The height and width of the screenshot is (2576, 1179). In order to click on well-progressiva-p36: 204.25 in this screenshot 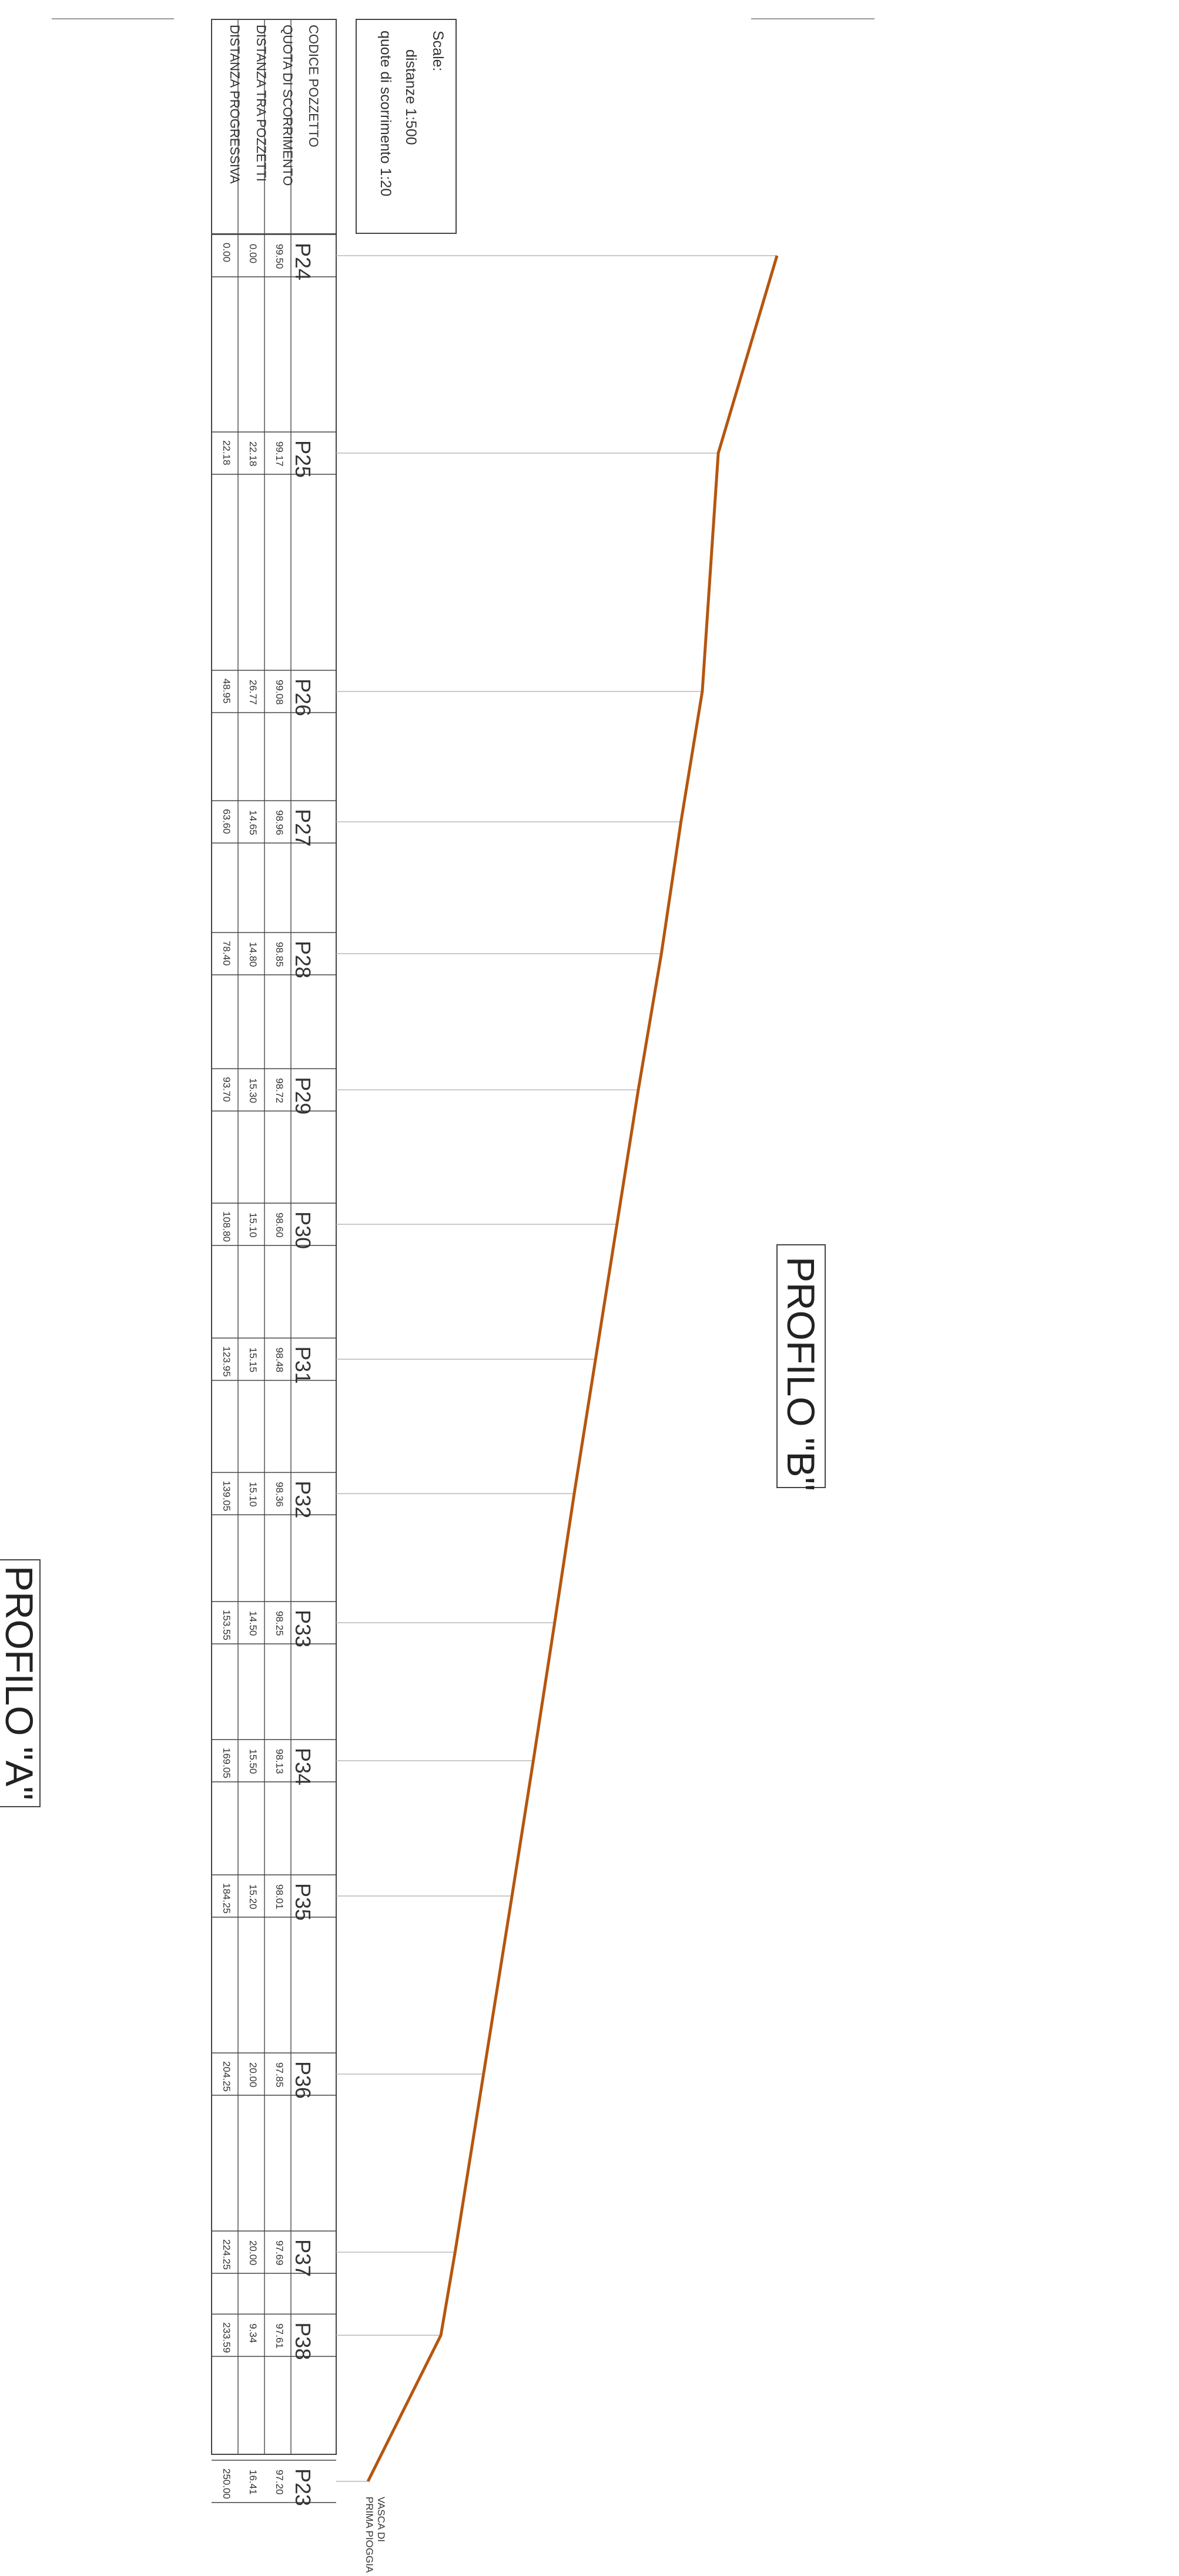, I will do `click(226, 2076)`.